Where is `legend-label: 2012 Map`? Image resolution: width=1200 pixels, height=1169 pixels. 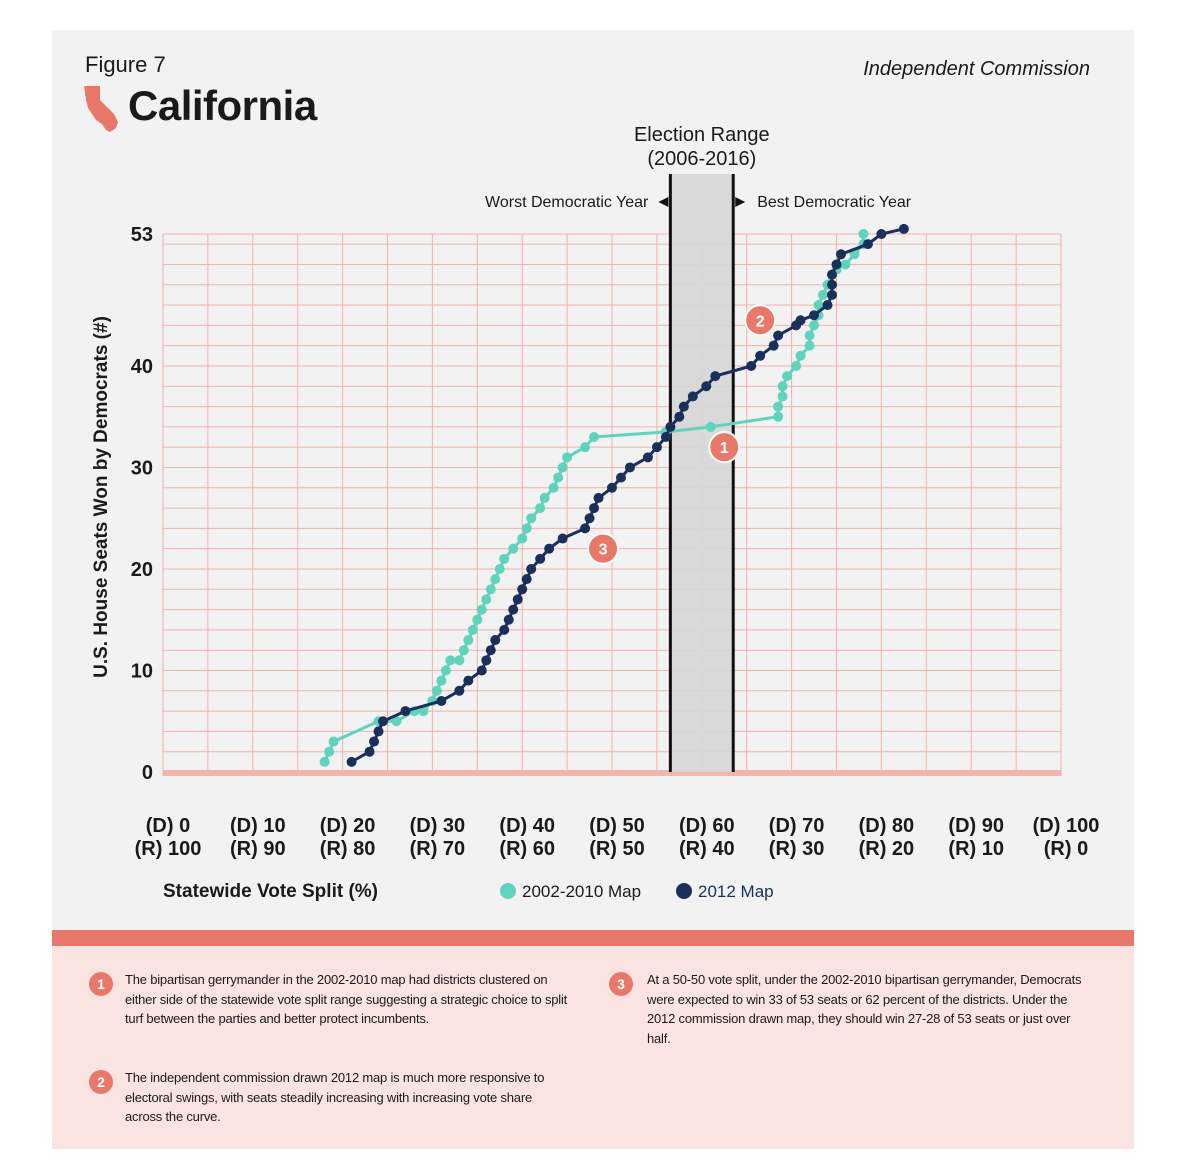 legend-label: 2012 Map is located at coordinates (736, 891).